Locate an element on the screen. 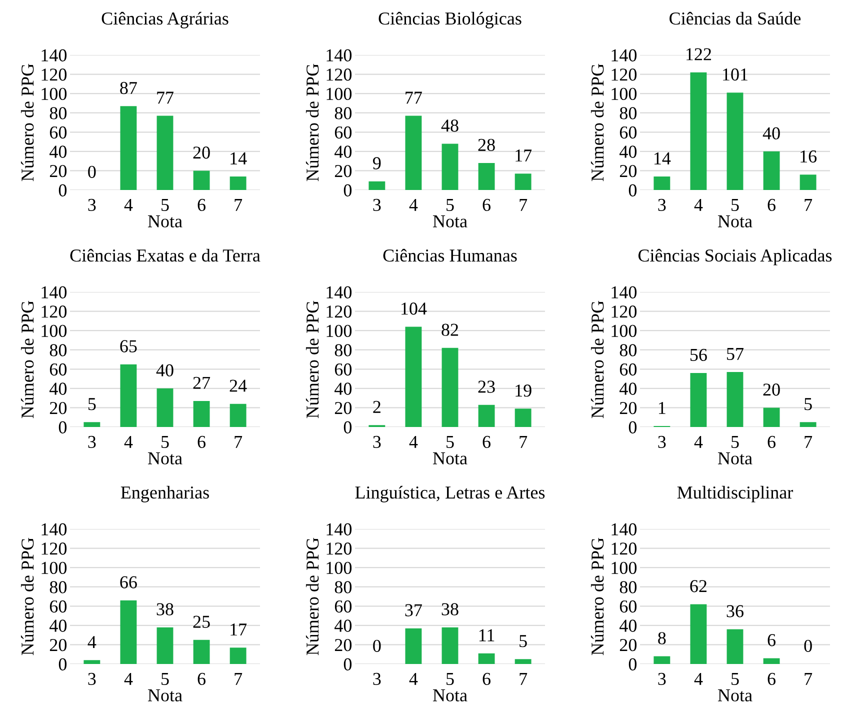 Image resolution: width=859 pixels, height=706 pixels. data-label: 82 is located at coordinates (450, 330).